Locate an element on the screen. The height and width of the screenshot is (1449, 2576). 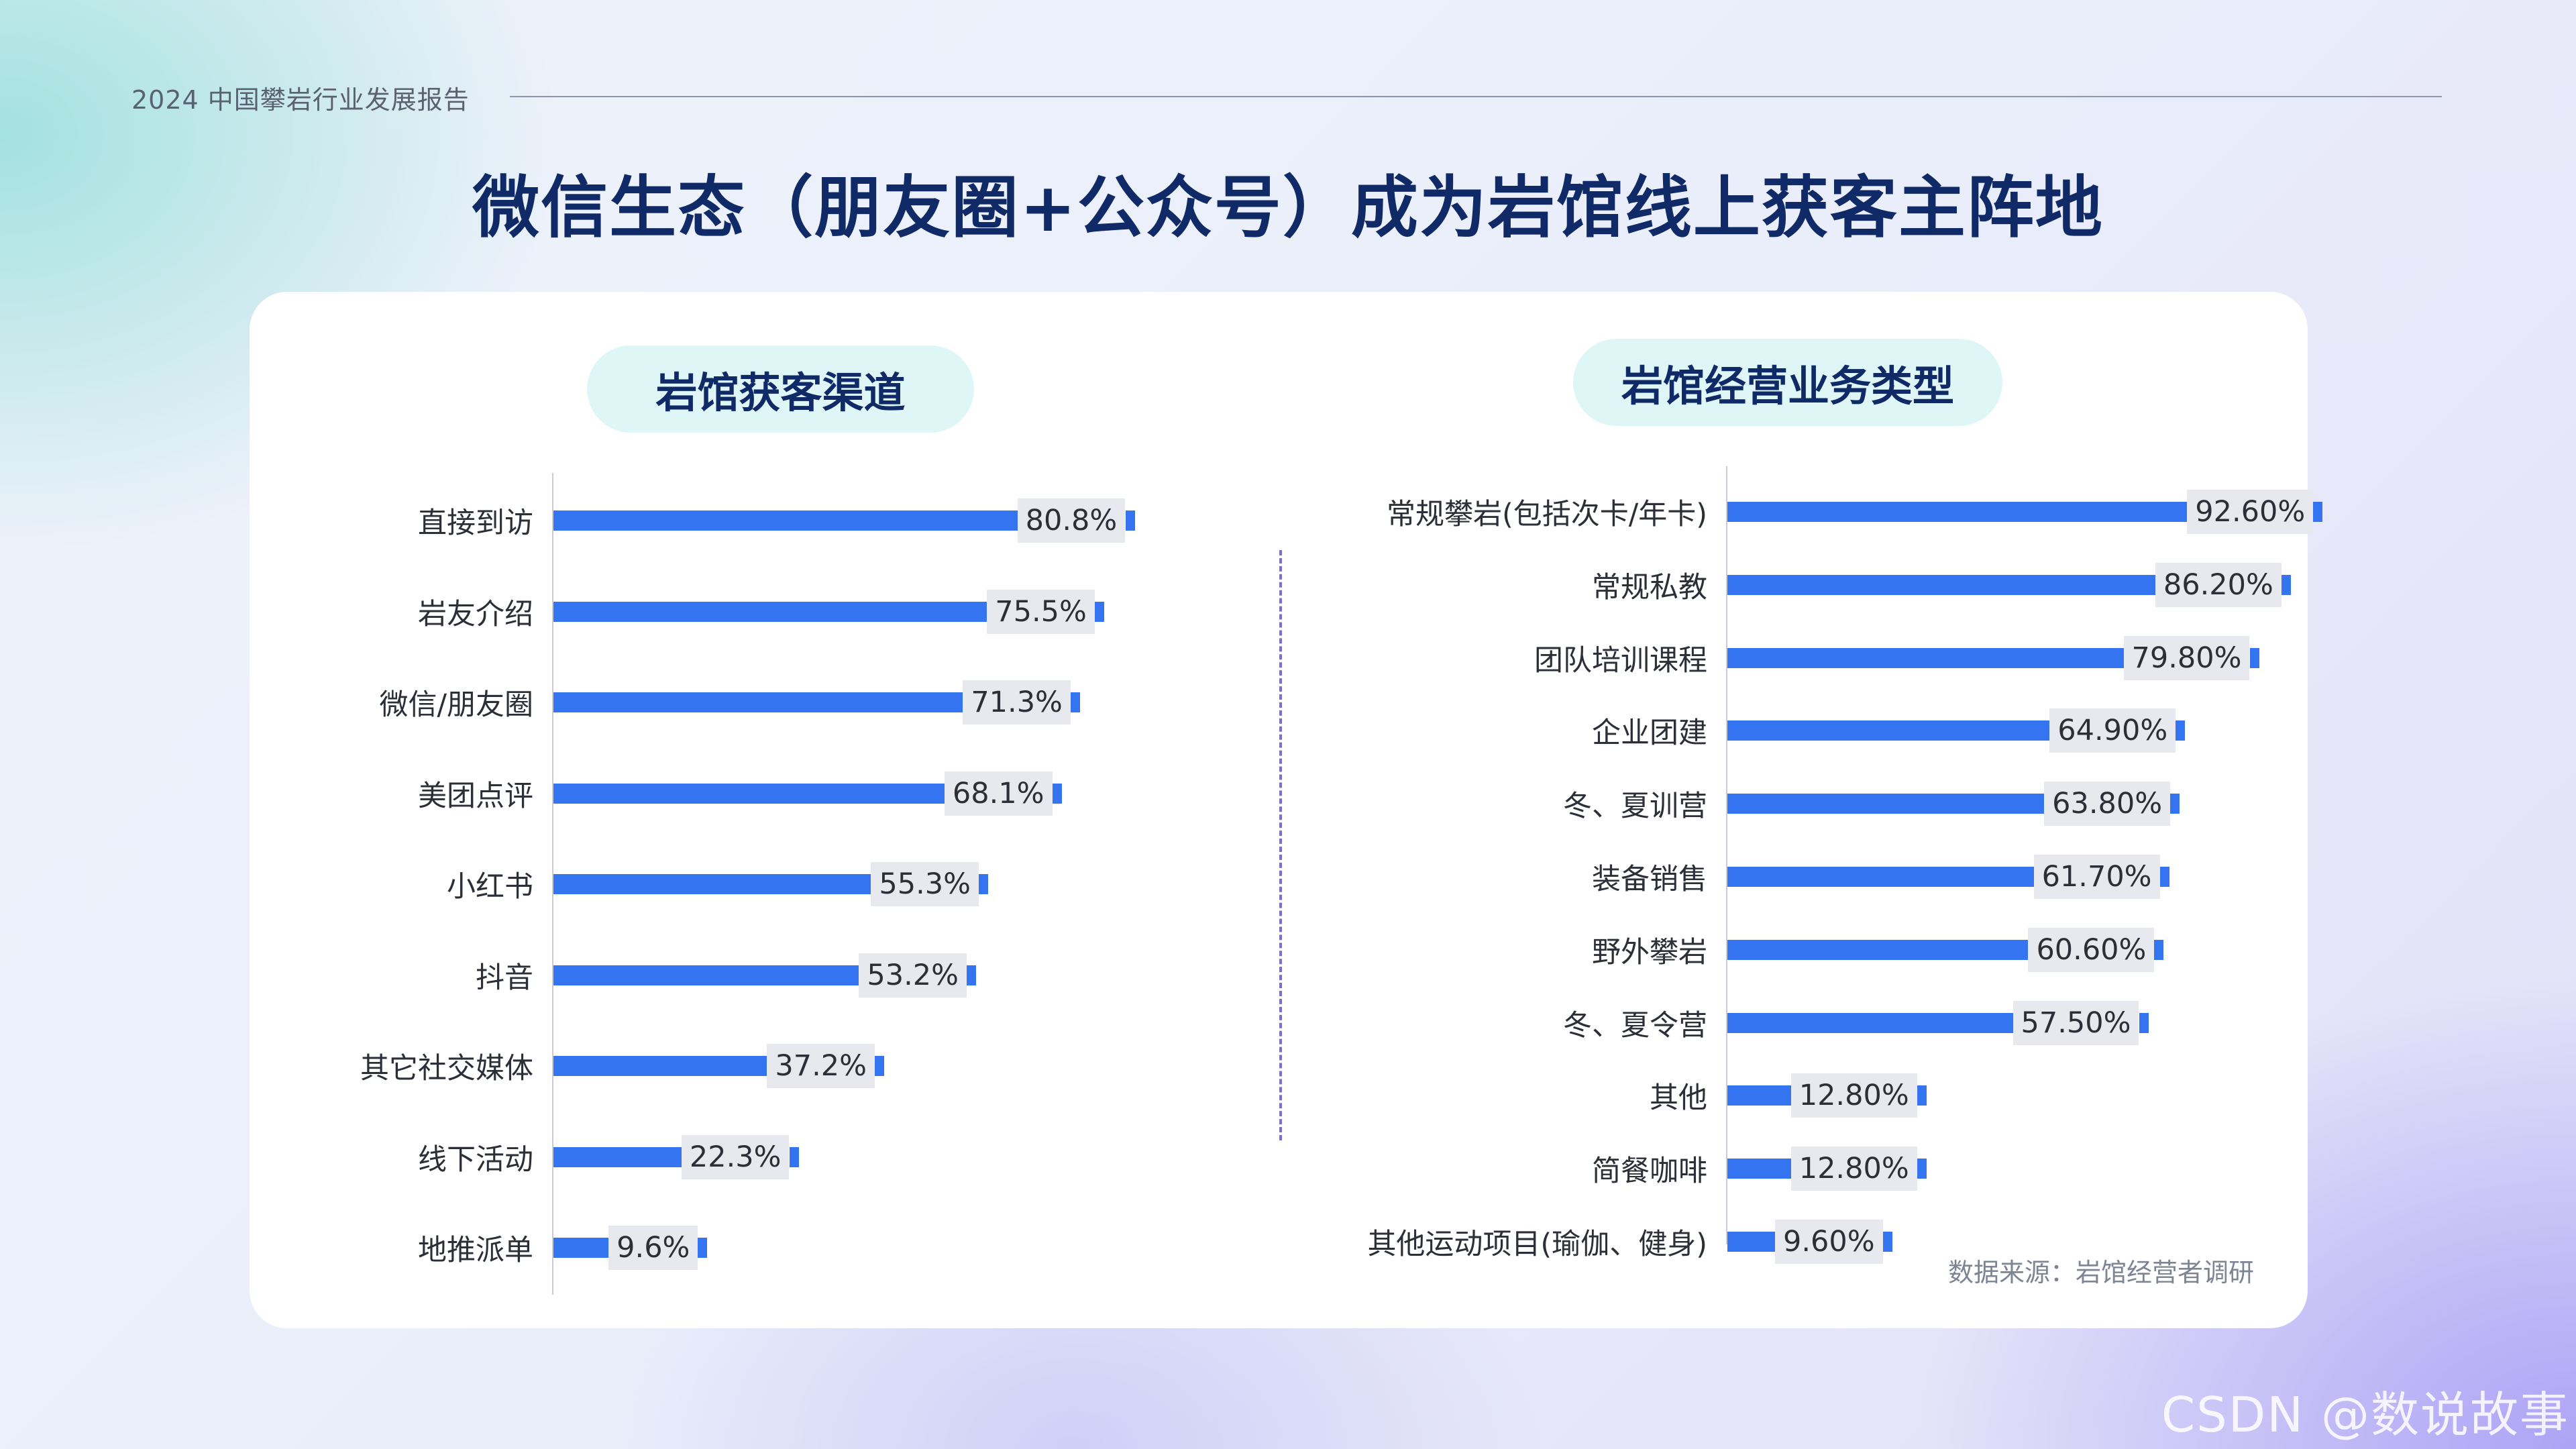
category-label: 抖音 is located at coordinates (504, 978).